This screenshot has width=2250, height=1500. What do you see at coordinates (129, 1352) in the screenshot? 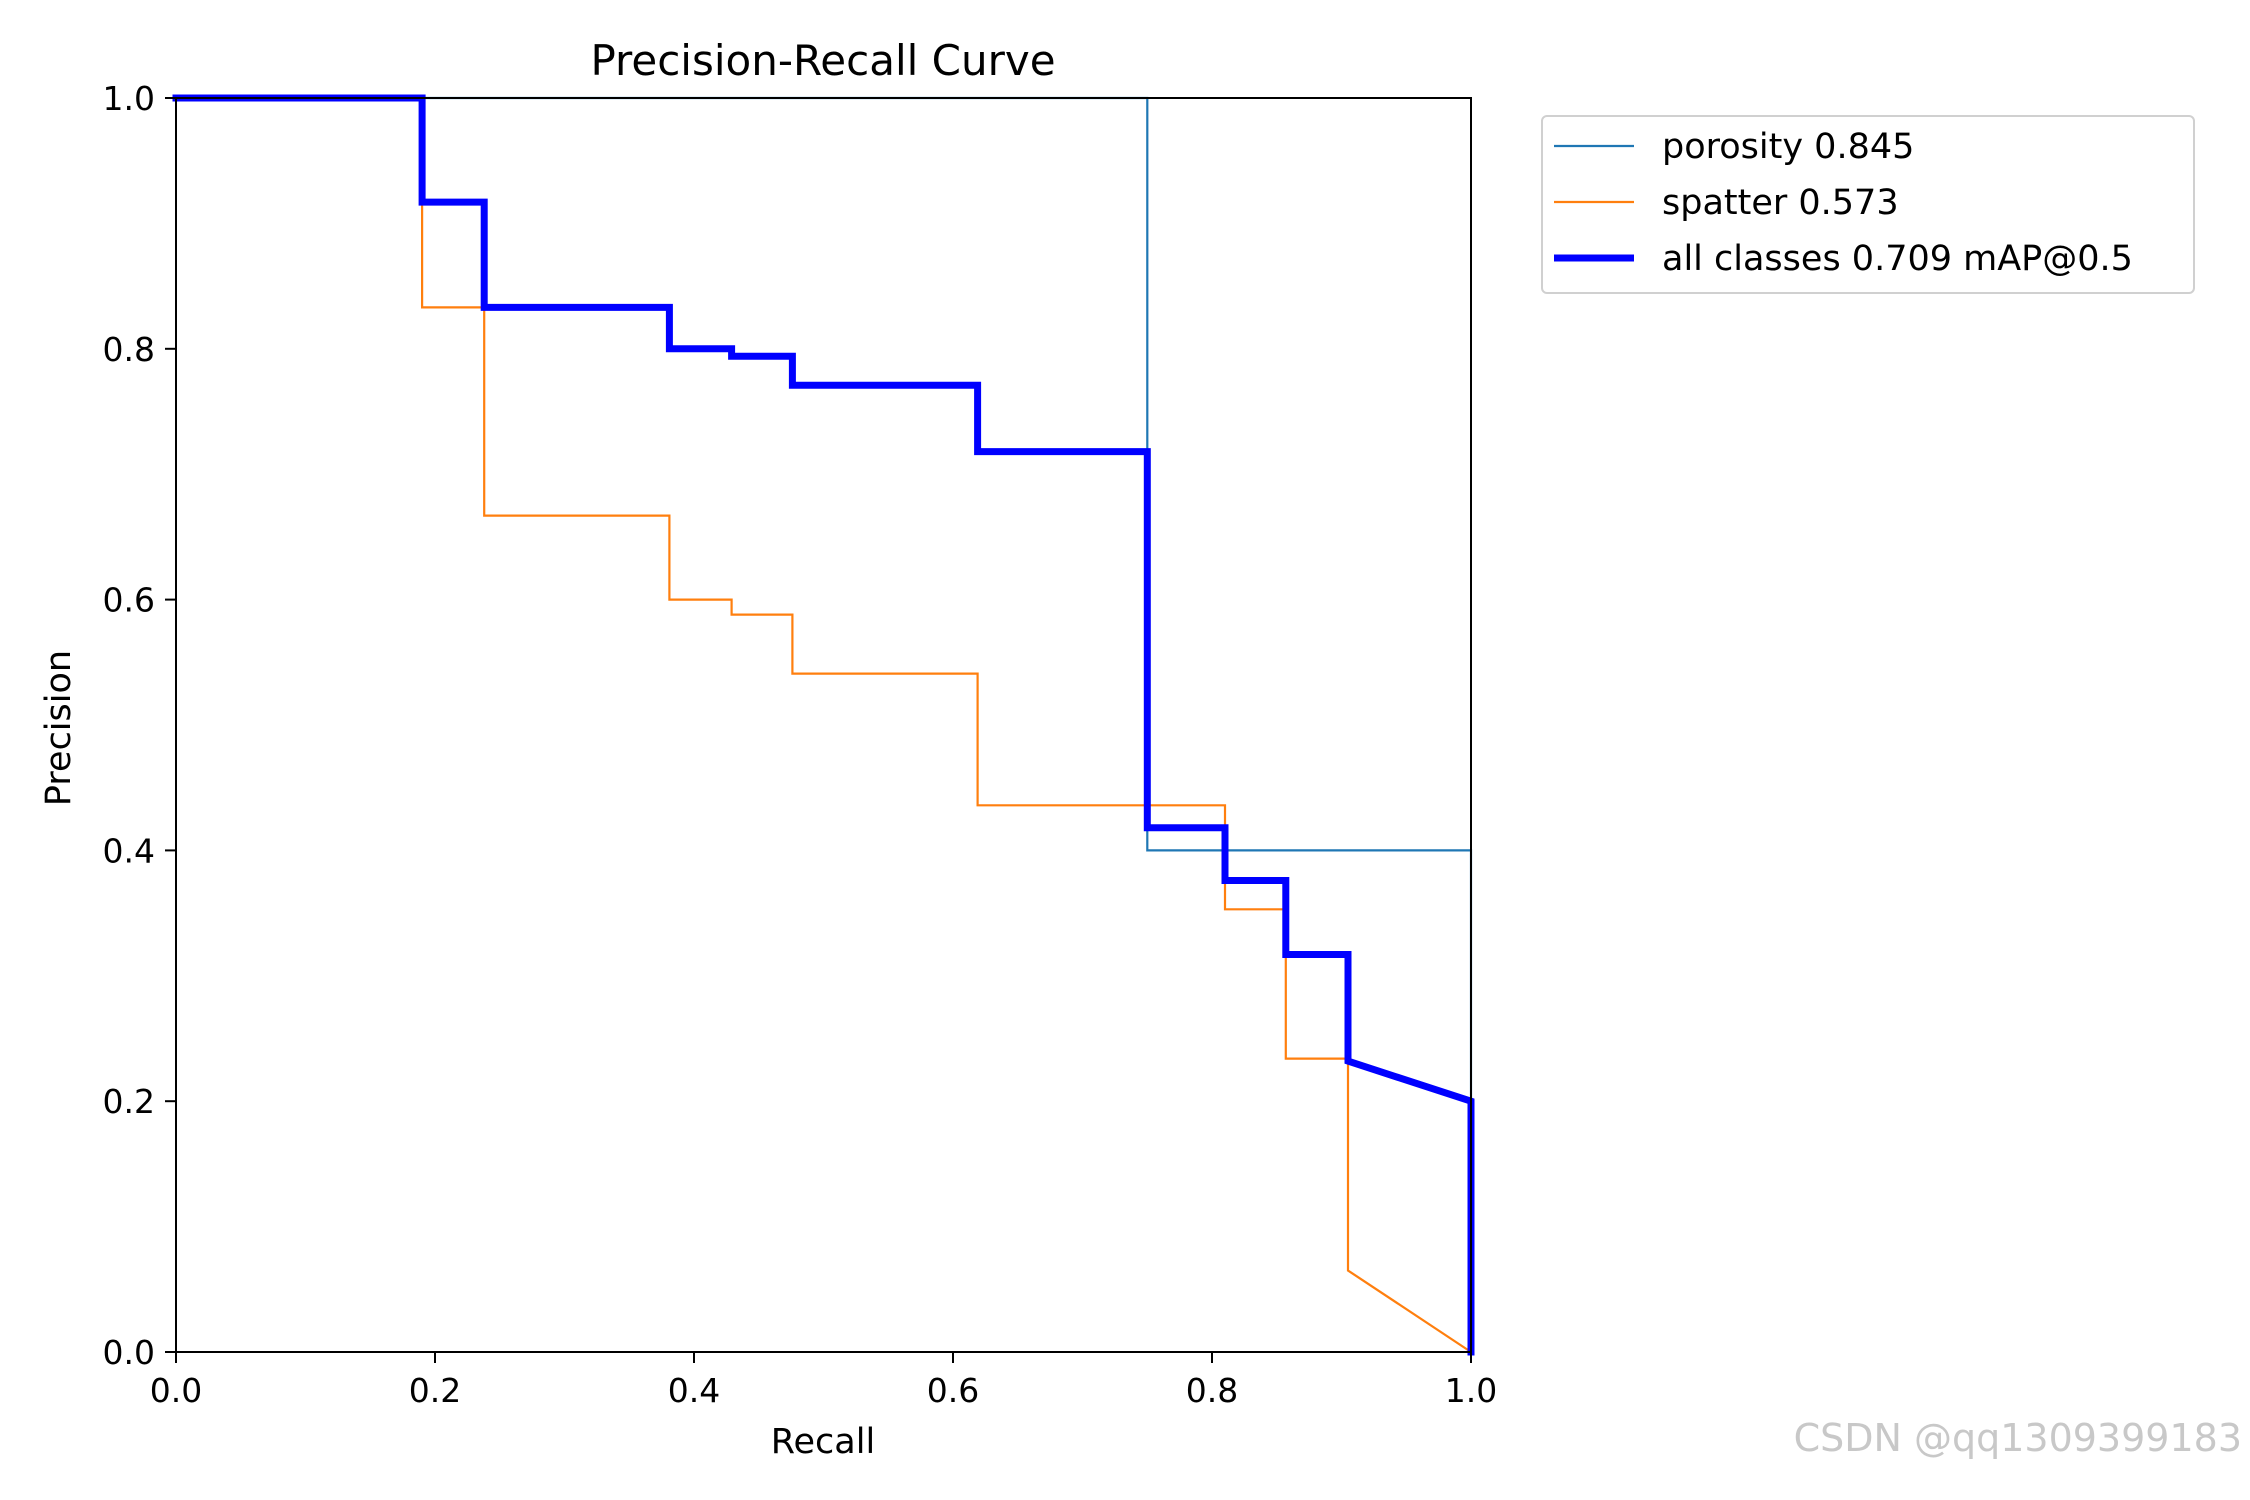
I see `y-tick-label: 0.0` at bounding box center [129, 1352].